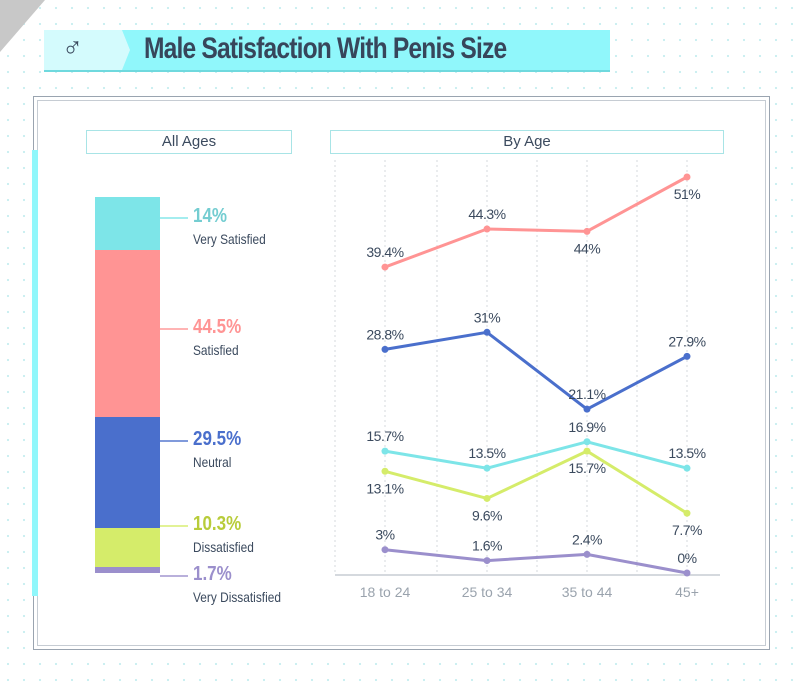 This screenshot has height=684, width=800. What do you see at coordinates (127, 547) in the screenshot?
I see `bar-segment-dissatisfied` at bounding box center [127, 547].